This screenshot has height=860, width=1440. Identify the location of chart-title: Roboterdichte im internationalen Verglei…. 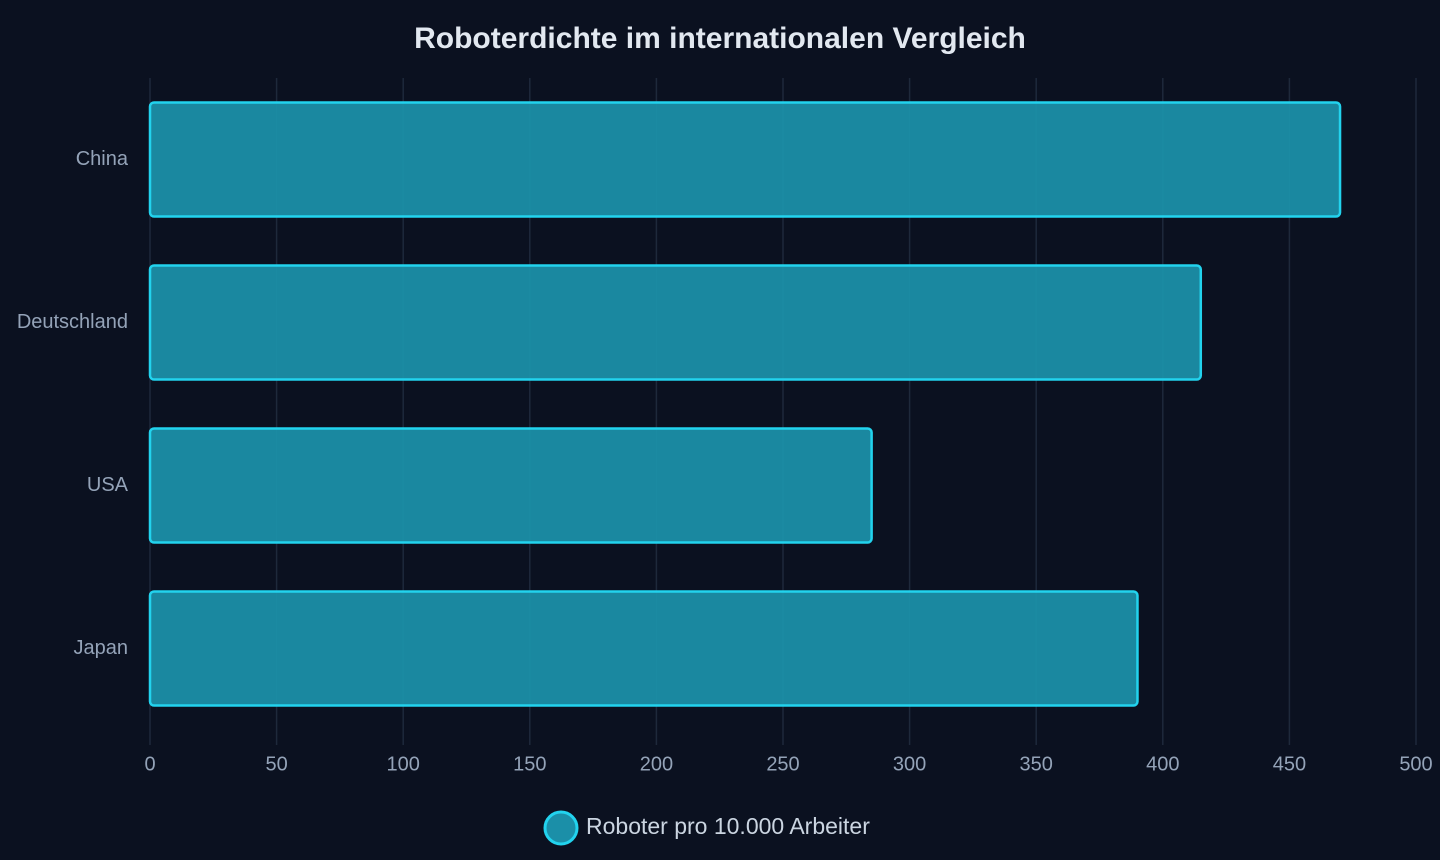
(720, 38).